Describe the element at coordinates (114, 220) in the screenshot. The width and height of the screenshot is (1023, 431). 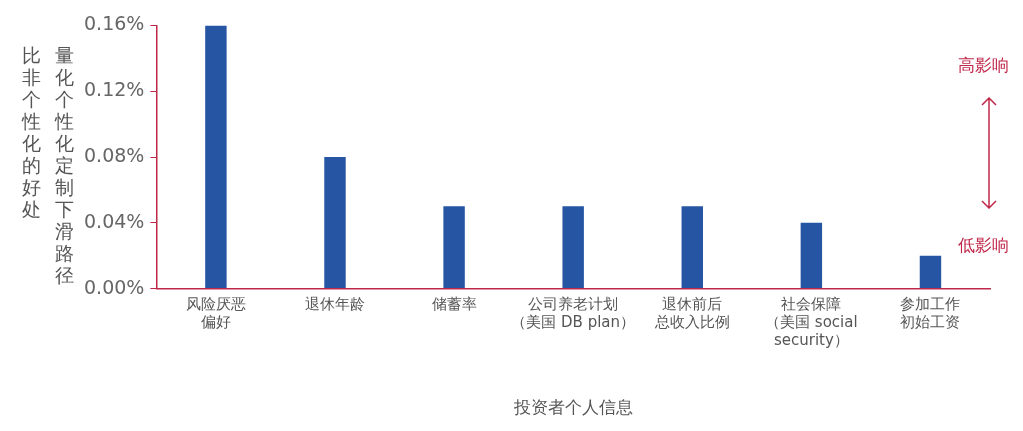
I see `y-tick-label: 0.04%` at that location.